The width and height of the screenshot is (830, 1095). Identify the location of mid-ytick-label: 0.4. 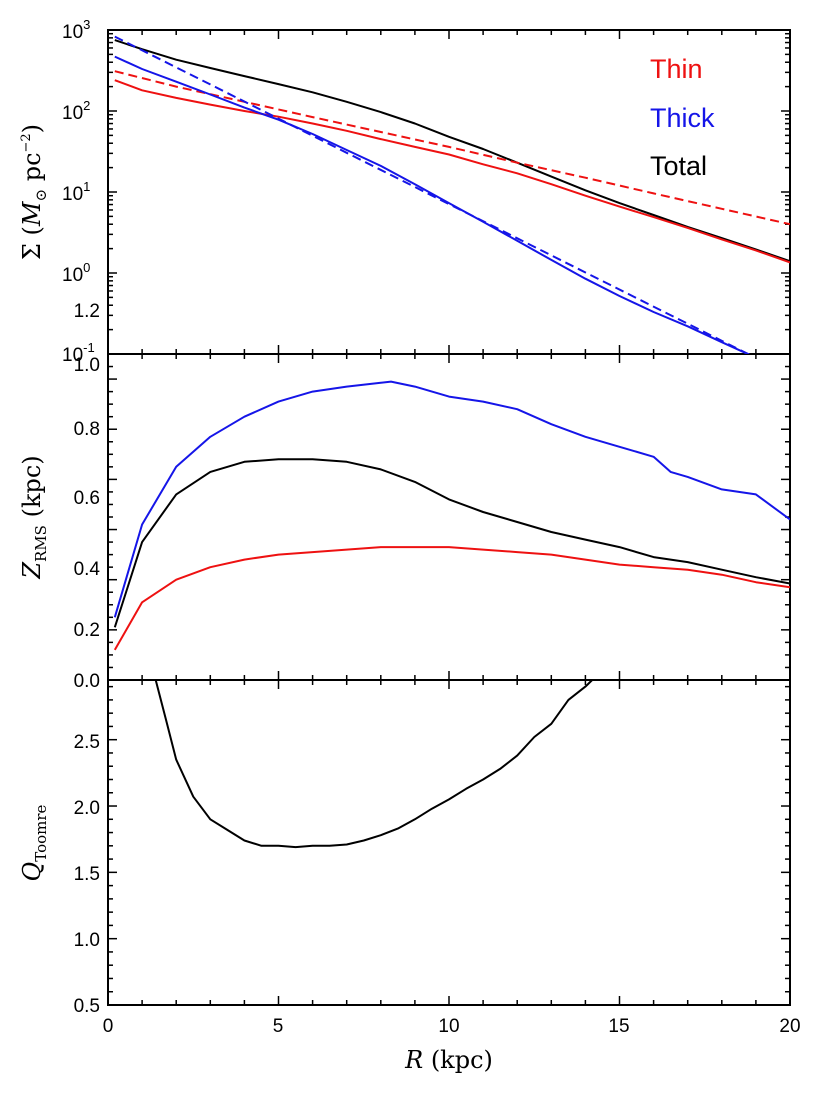
(87, 569).